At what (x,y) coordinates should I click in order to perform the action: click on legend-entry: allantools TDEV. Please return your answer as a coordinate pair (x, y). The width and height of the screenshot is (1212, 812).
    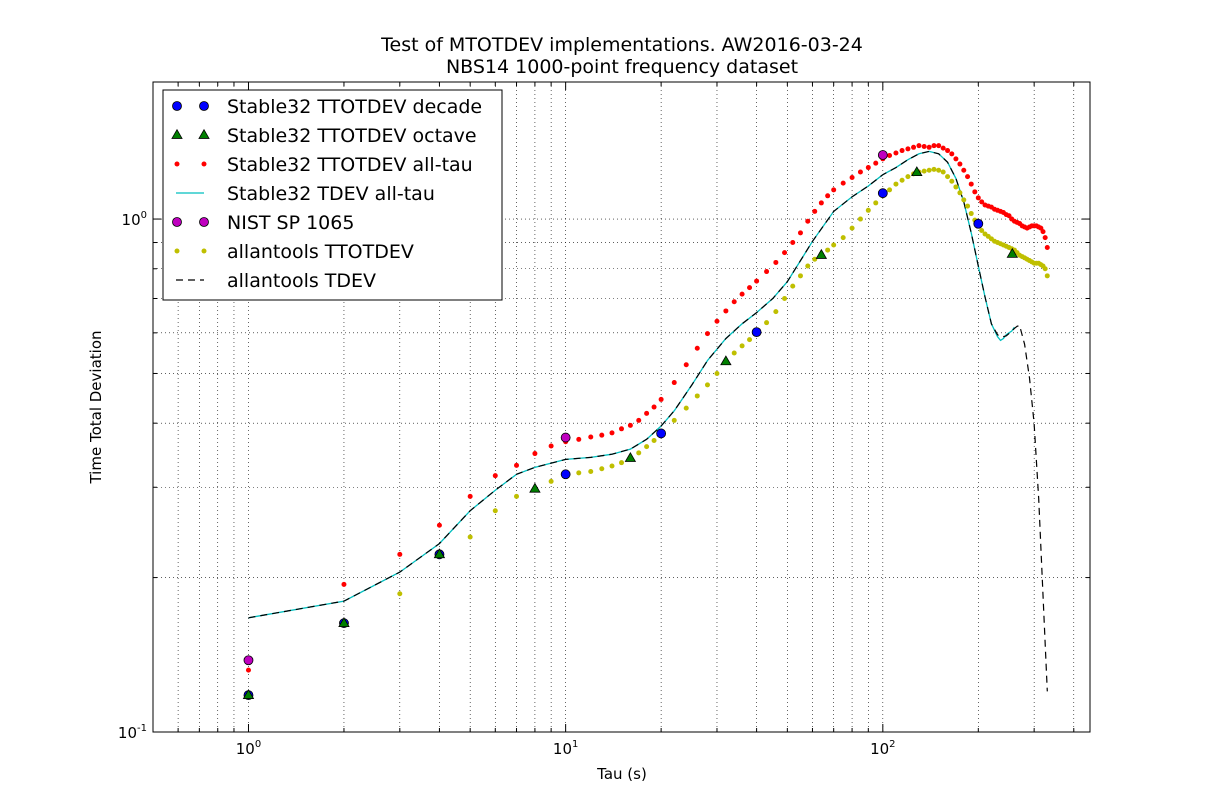
    Looking at the image, I should click on (276, 281).